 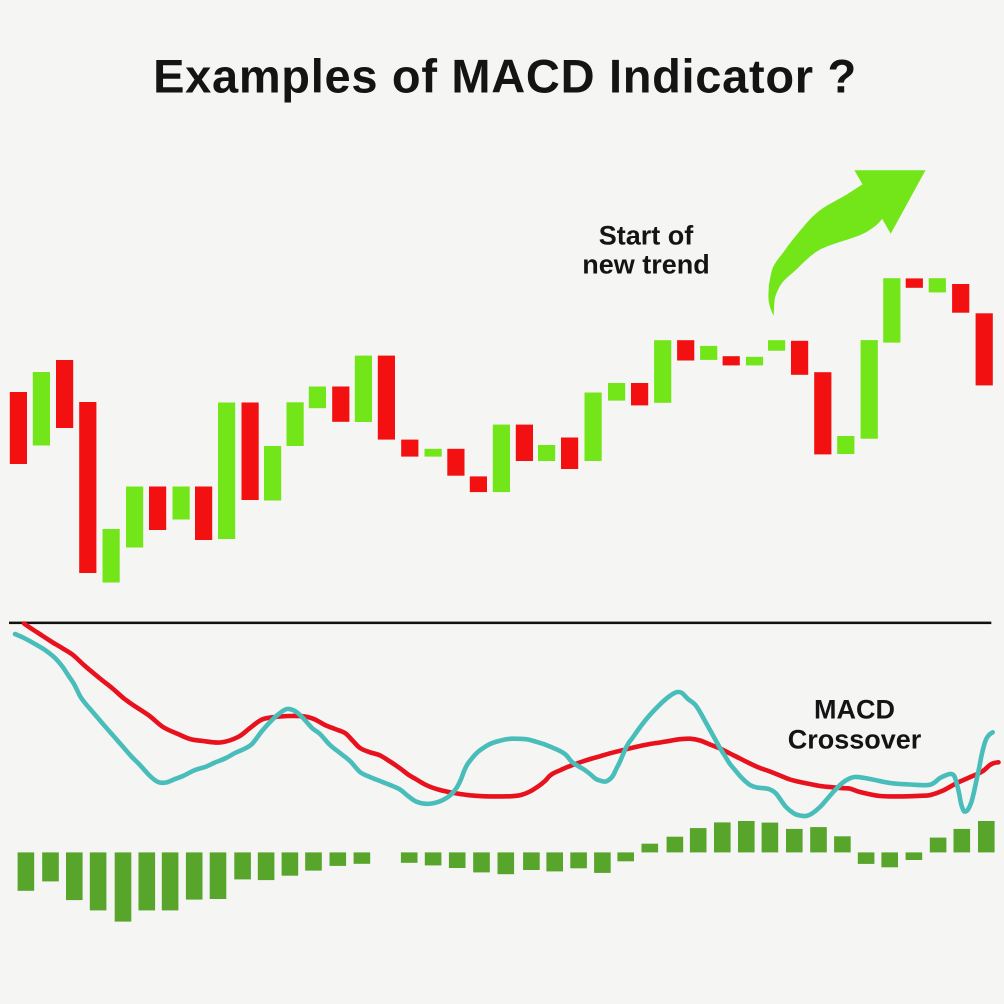 I want to click on svg-text: Examples of MACD Indicator ?, so click(x=505, y=76).